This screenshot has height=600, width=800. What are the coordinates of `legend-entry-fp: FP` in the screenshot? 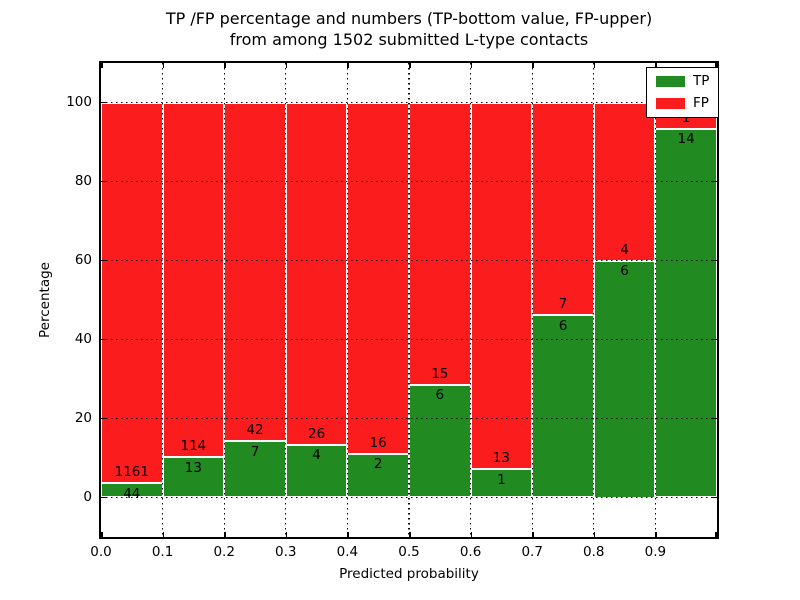 It's located at (682, 103).